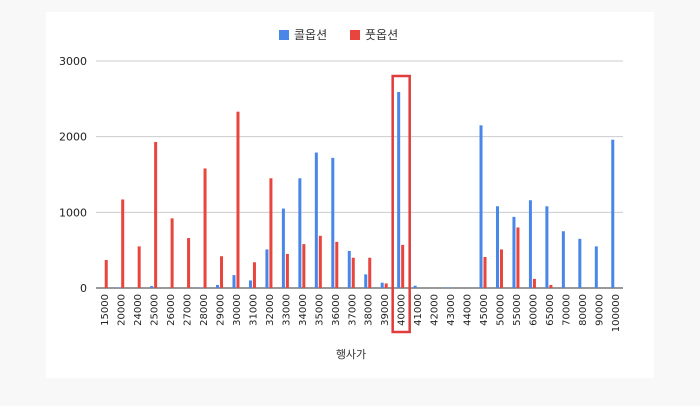 The width and height of the screenshot is (700, 406). What do you see at coordinates (188, 310) in the screenshot?
I see `x-tick-27000: 27000` at bounding box center [188, 310].